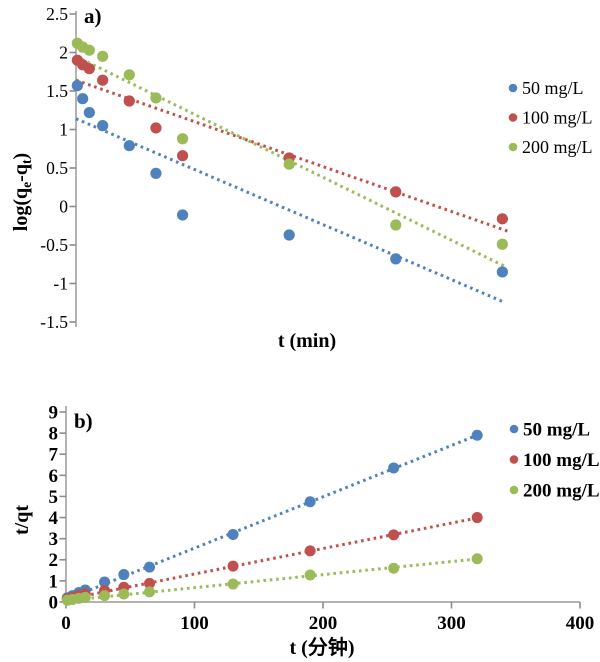 This screenshot has width=600, height=662. I want to click on y-axis-title: t/qt, so click(22, 520).